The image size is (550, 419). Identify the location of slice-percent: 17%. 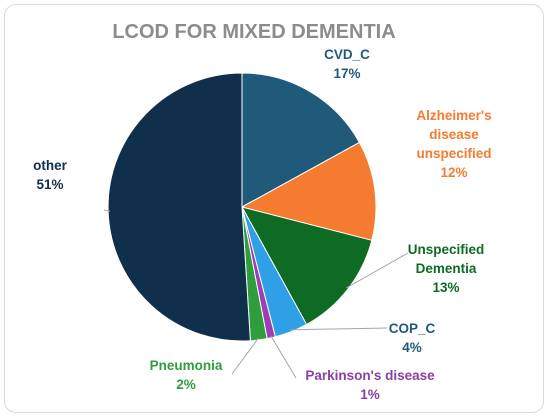
(346, 73).